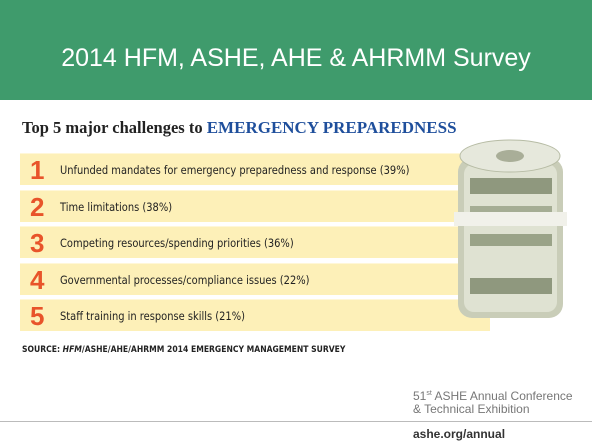 The width and height of the screenshot is (592, 444). What do you see at coordinates (429, 393) in the screenshot?
I see `conference-suffix: st` at bounding box center [429, 393].